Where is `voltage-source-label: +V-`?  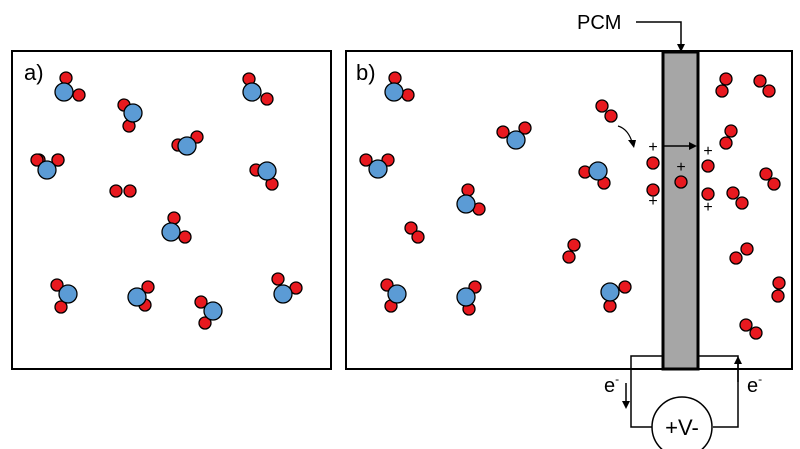 voltage-source-label: +V- is located at coordinates (682, 427).